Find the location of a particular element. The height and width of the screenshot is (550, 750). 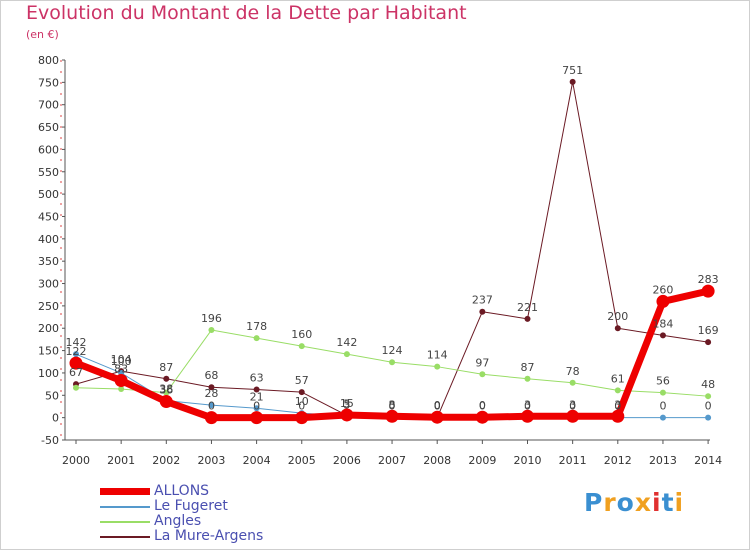

data-label-le-fugeret: 21 is located at coordinates (257, 396).